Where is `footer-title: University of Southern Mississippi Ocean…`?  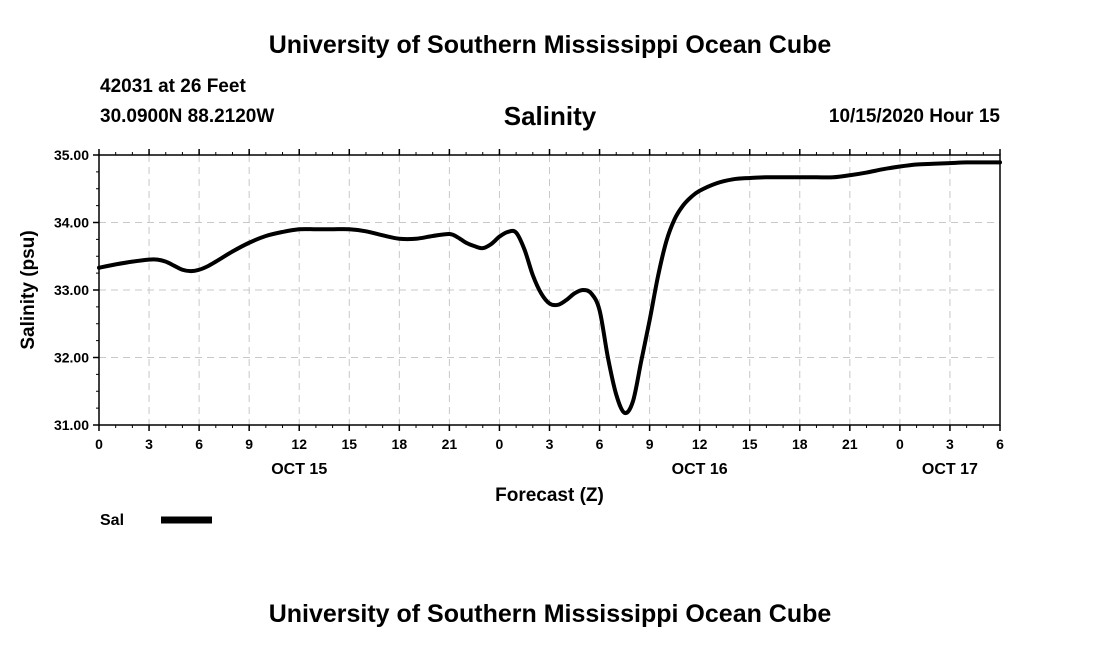
footer-title: University of Southern Mississippi Ocean… is located at coordinates (550, 614).